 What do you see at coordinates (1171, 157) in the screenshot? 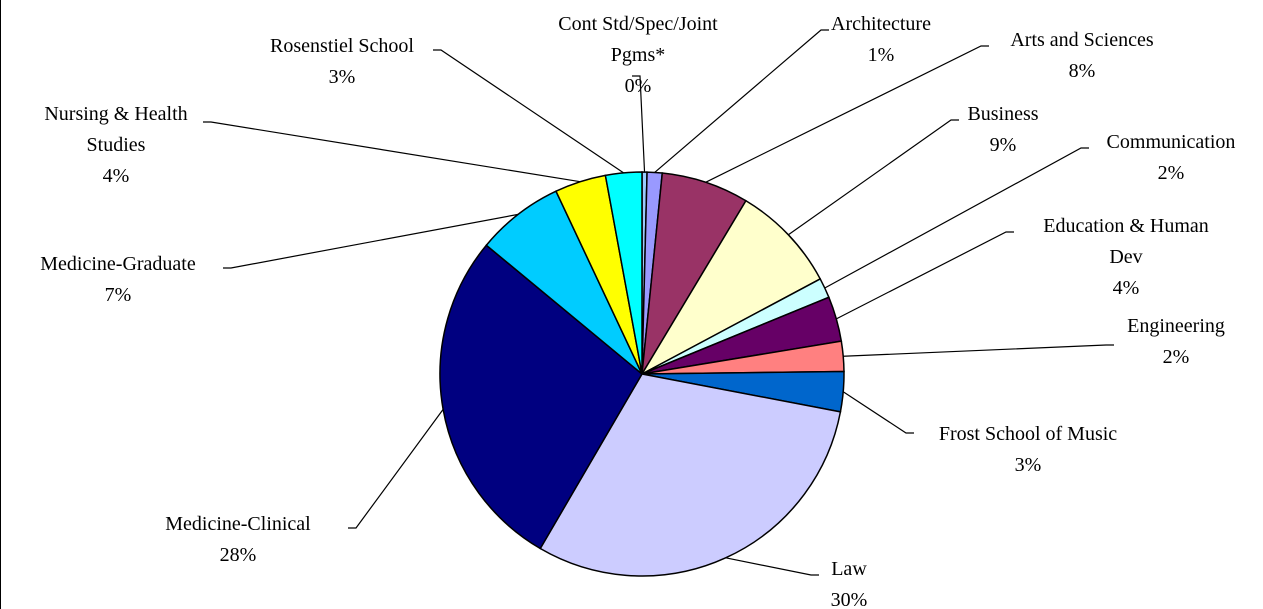
I see `slice-label-communication: Communication 2%` at bounding box center [1171, 157].